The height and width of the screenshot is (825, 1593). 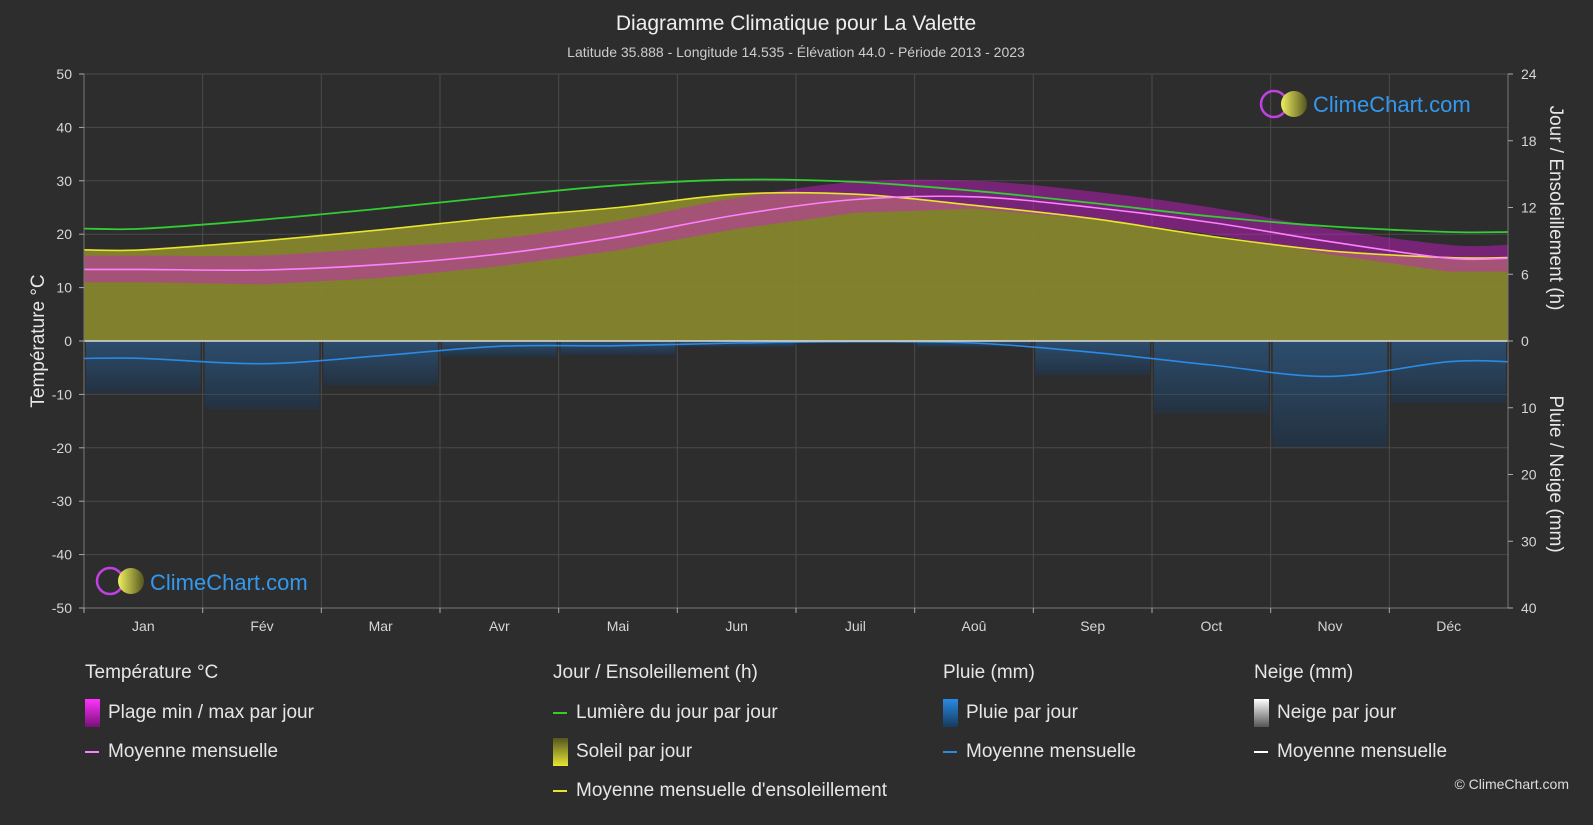 I want to click on chart-title: Diagramme Climatique pour La Valette, so click(x=796, y=23).